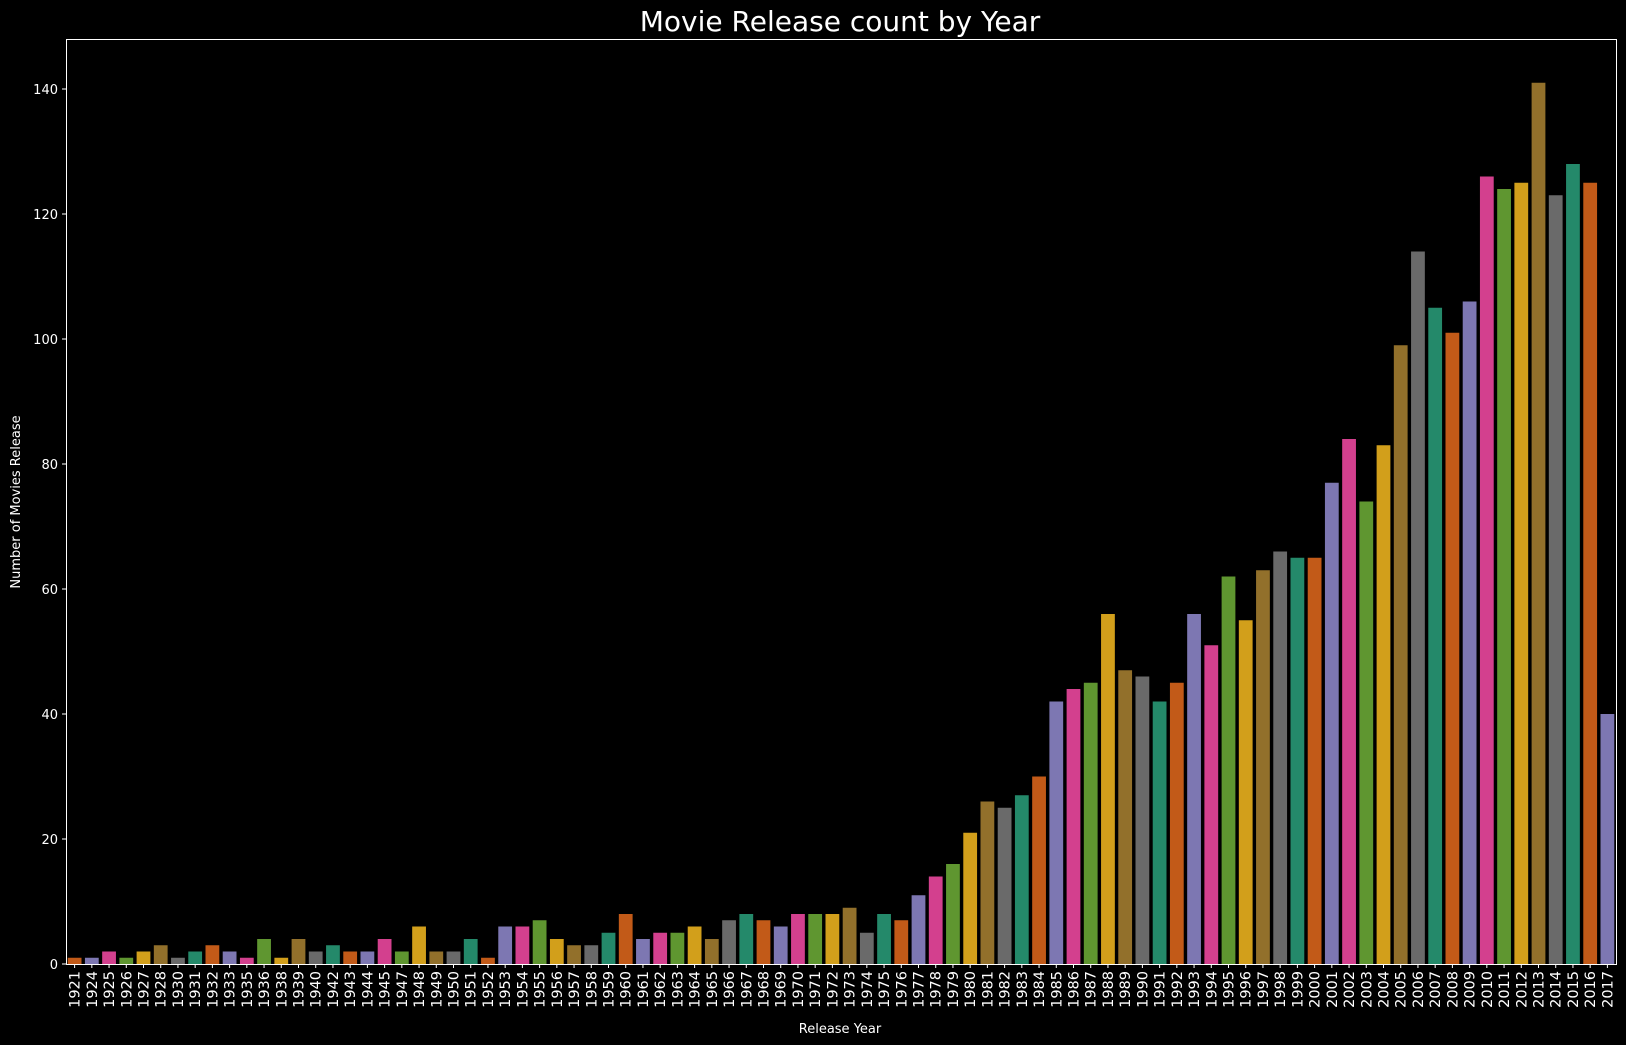  What do you see at coordinates (884, 939) in the screenshot?
I see `bar-1975` at bounding box center [884, 939].